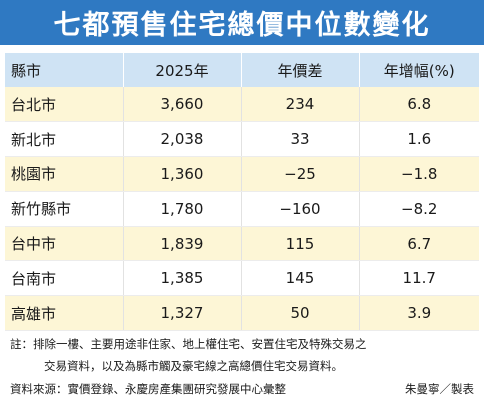 Image resolution: width=484 pixels, height=410 pixels. I want to click on table-row: 桃園市 1,360 −25 −1.8, so click(242, 174).